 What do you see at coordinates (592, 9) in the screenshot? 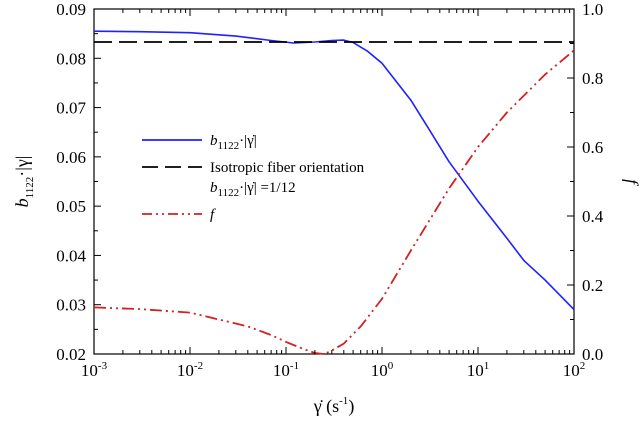
I see `y2-tick-label: 1.0` at bounding box center [592, 9].